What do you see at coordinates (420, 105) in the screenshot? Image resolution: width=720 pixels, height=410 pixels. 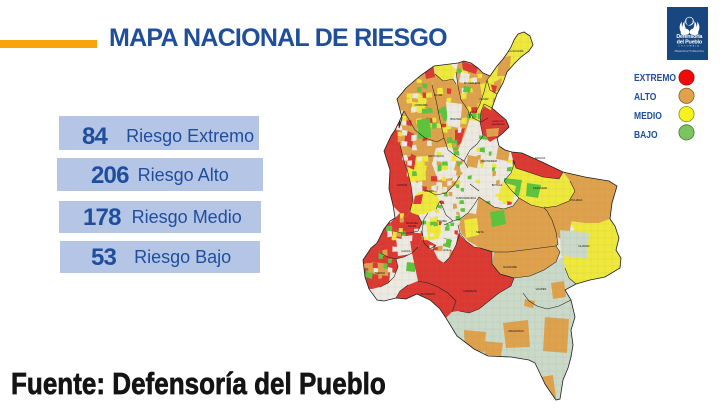 I see `svg-text: CORDOBA` at bounding box center [420, 105].